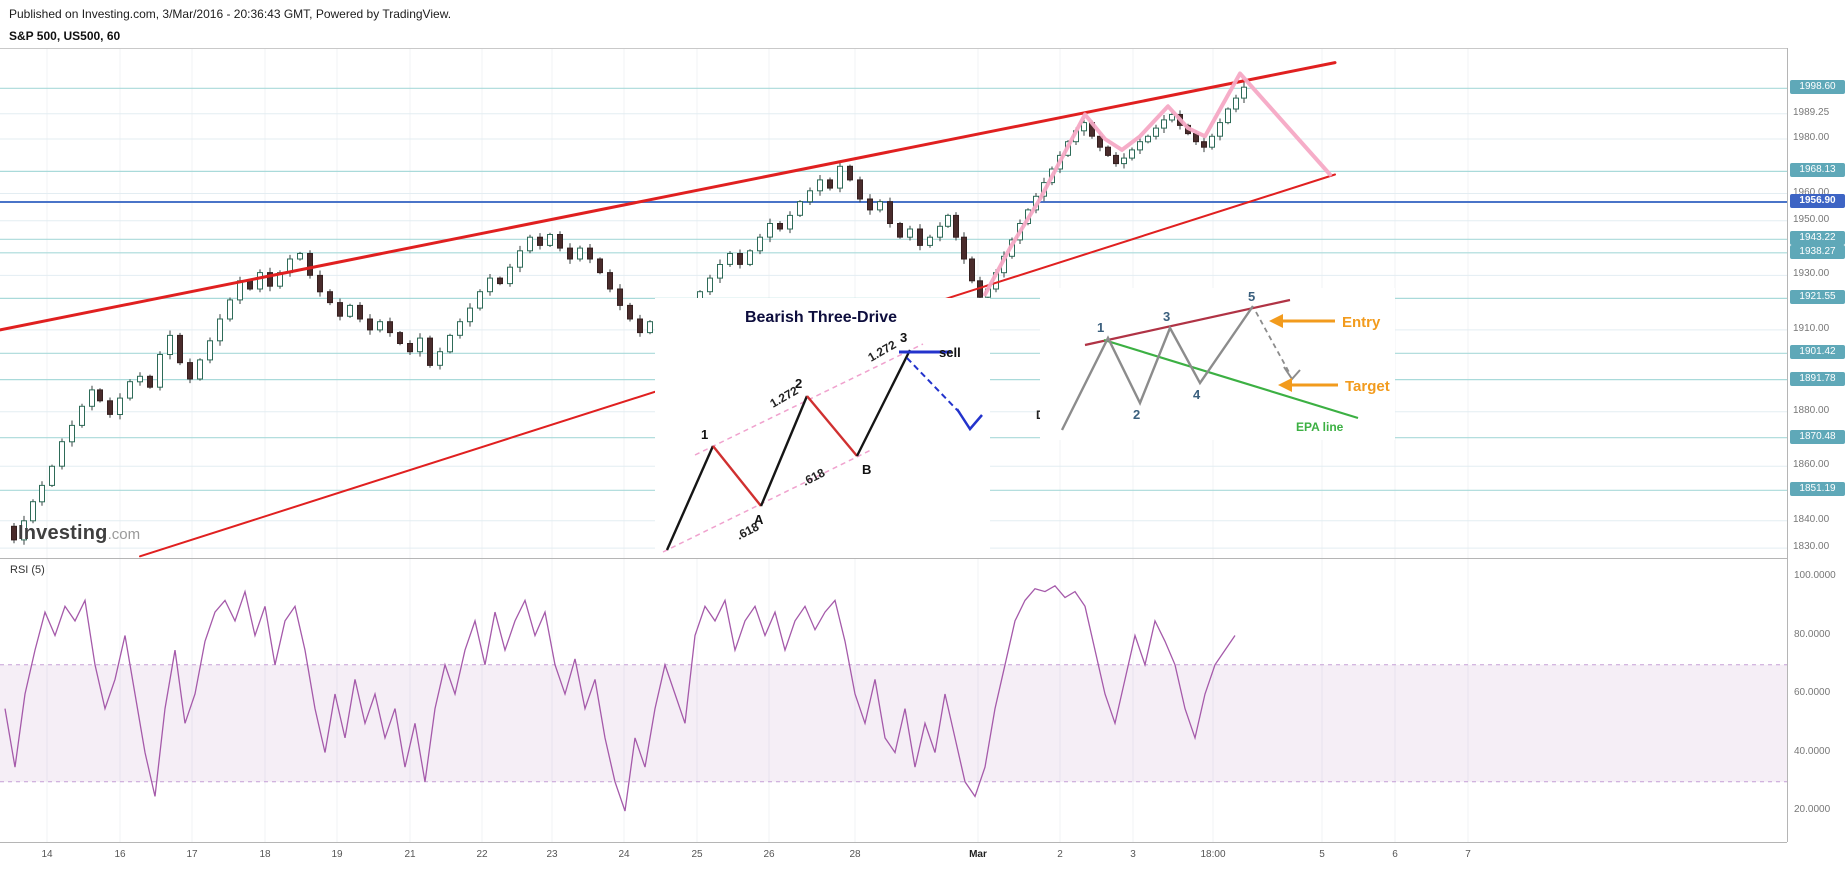 The width and height of the screenshot is (1847, 870). Describe the element at coordinates (1817, 378) in the screenshot. I see `price-axis-label: 1891.78` at that location.